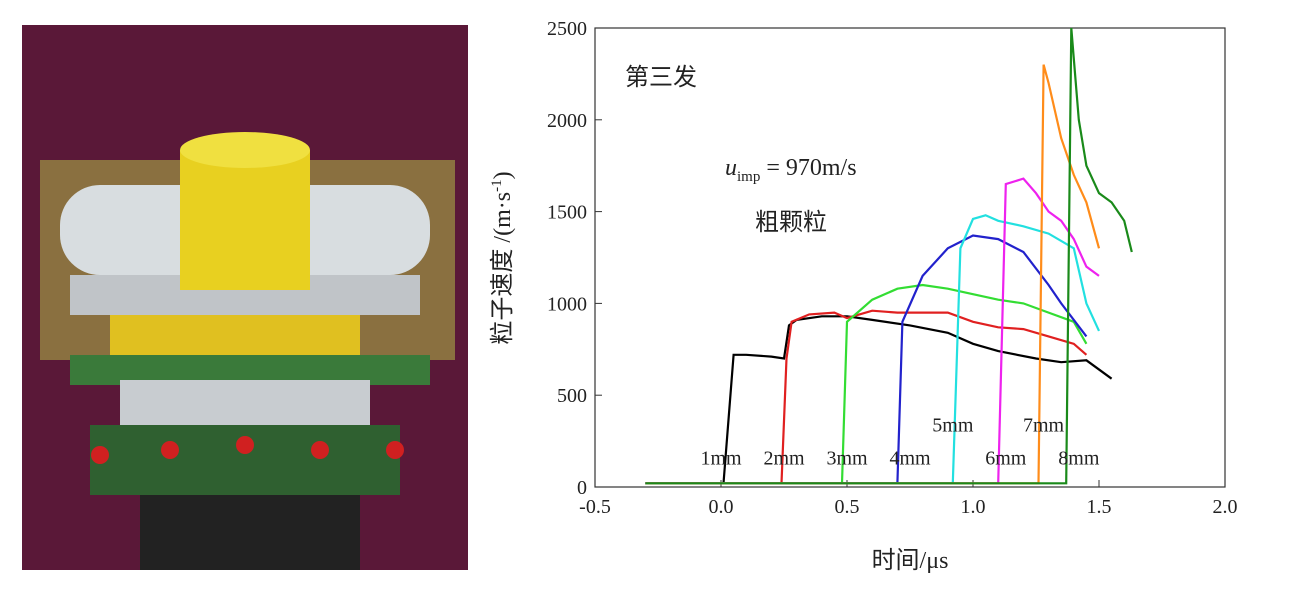 Image resolution: width=1303 pixels, height=598 pixels. What do you see at coordinates (595, 507) in the screenshot?
I see `x-tick-label: -0.5` at bounding box center [595, 507].